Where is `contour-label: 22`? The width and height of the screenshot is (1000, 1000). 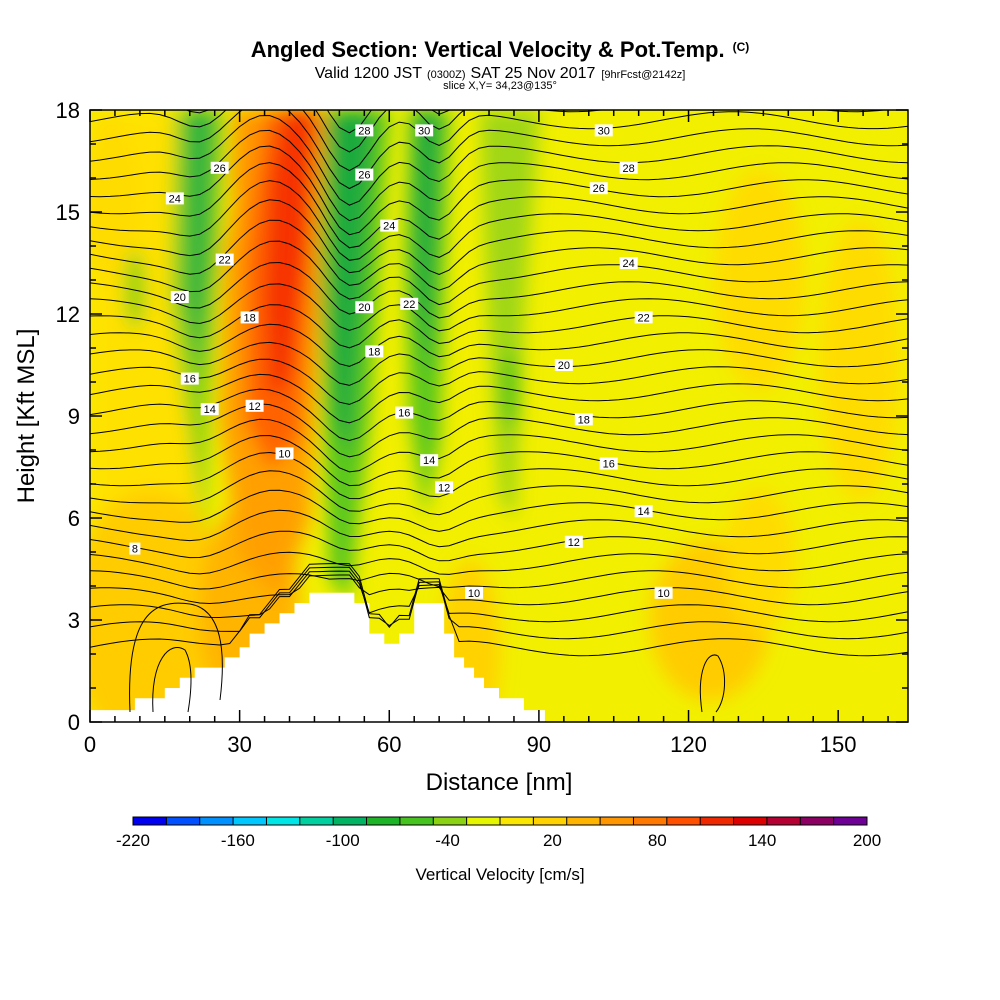 contour-label: 22 is located at coordinates (225, 261).